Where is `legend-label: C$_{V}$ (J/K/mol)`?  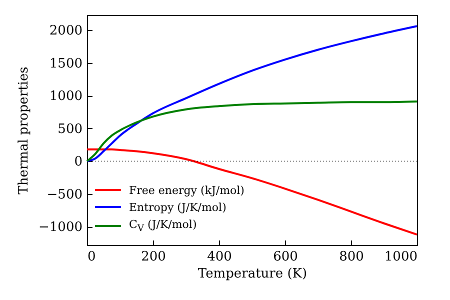
legend-label: C$_{V}$ (J/K/mol) is located at coordinates (163, 226).